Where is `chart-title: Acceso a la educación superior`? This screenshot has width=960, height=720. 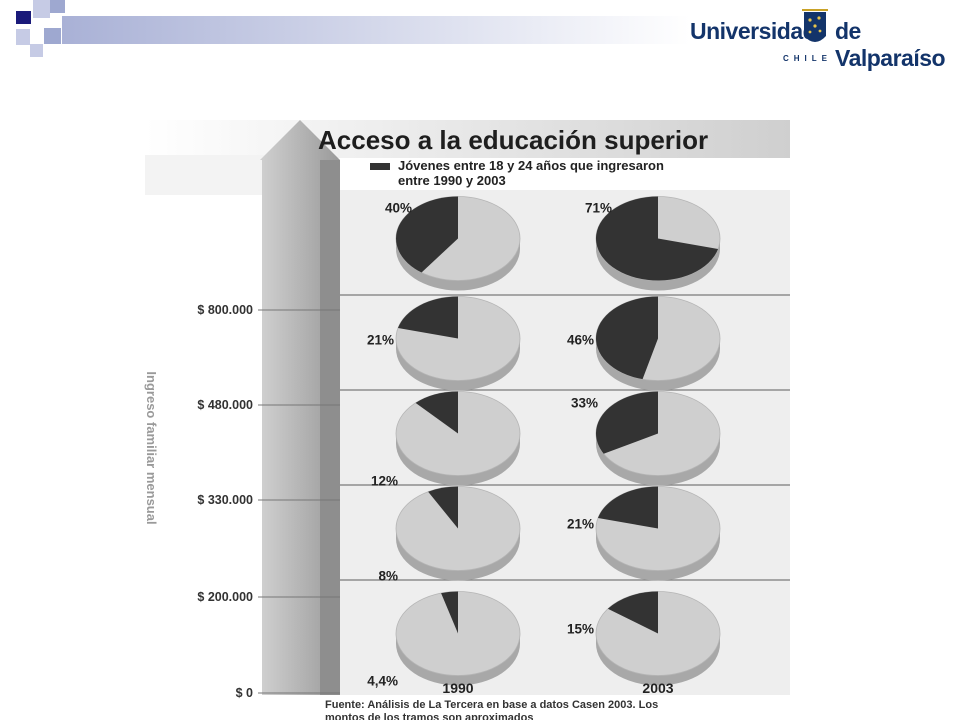 chart-title: Acceso a la educación superior is located at coordinates (513, 140).